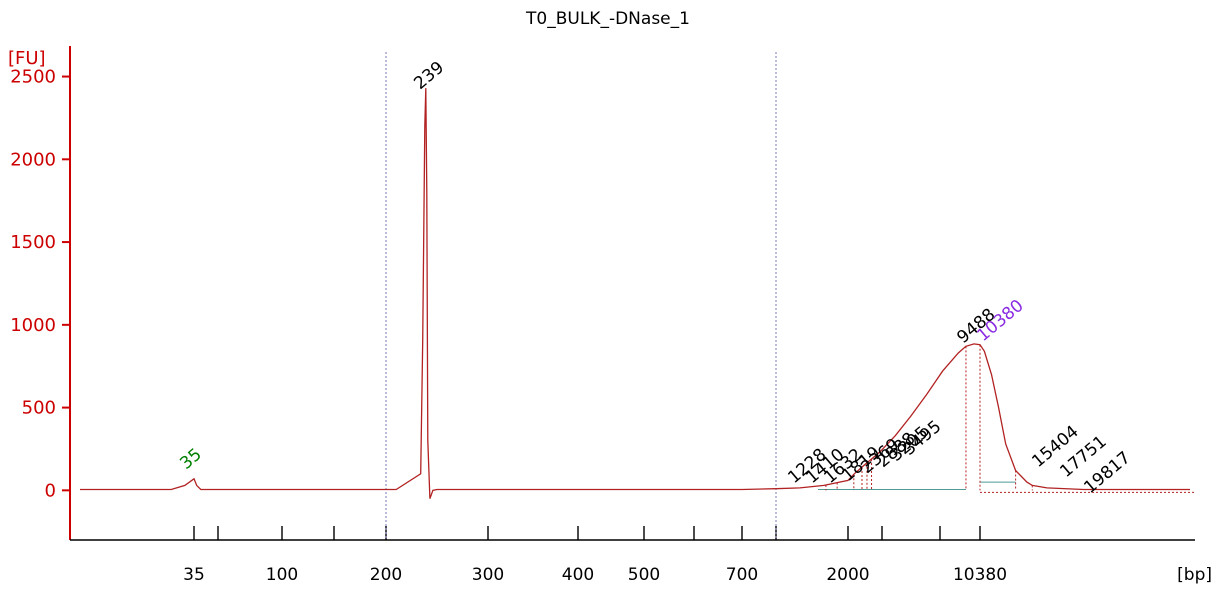 The image size is (1216, 594). What do you see at coordinates (33, 325) in the screenshot?
I see `y-tick-label: 1000` at bounding box center [33, 325].